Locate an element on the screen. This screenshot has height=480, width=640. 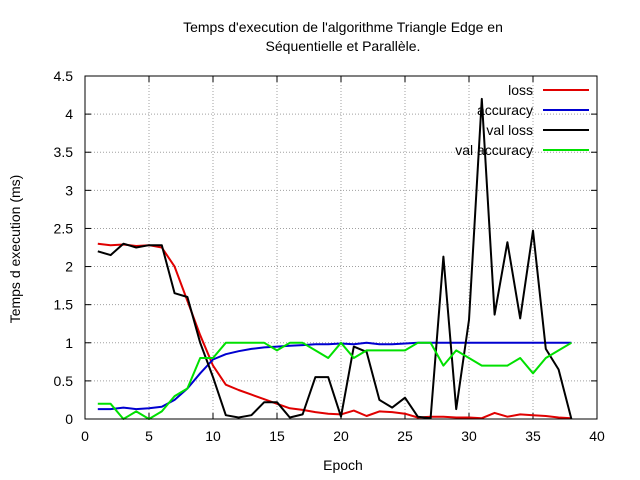
y-tick-label: 3.5 is located at coordinates (64, 152).